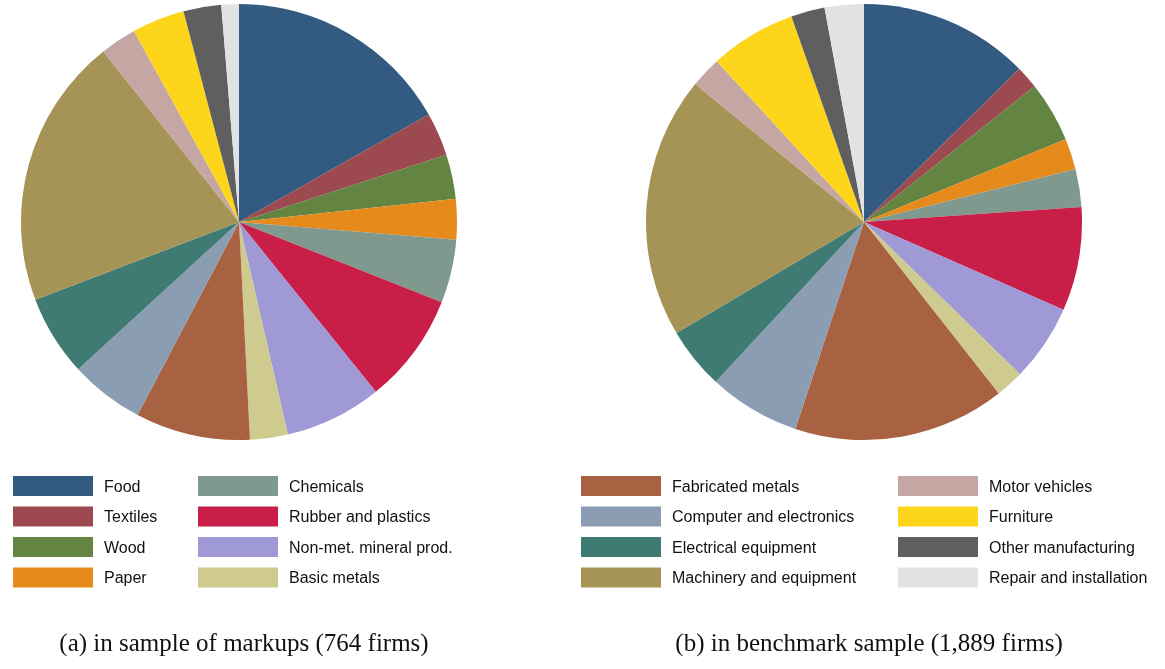 The width and height of the screenshot is (1165, 669). Describe the element at coordinates (1041, 486) in the screenshot. I see `legend-label: Motor vehicles` at that location.